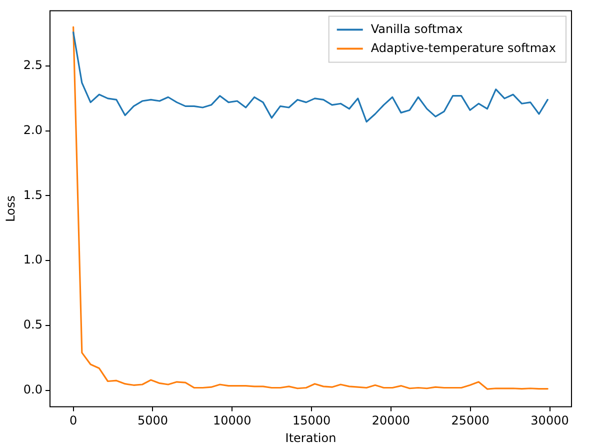  What do you see at coordinates (470, 421) in the screenshot?
I see `x-tick-label: 25000` at bounding box center [470, 421].